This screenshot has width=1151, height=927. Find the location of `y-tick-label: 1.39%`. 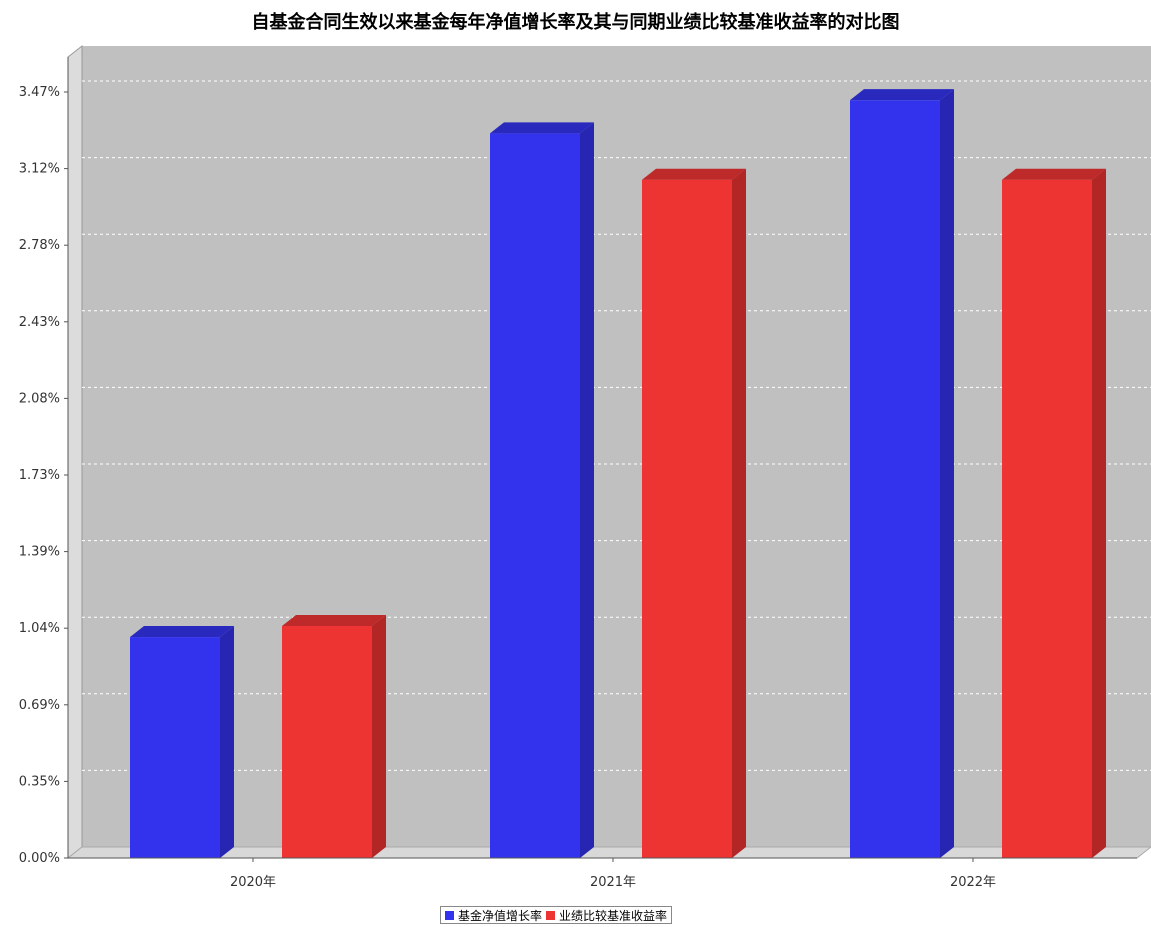

y-tick-label: 1.39% is located at coordinates (39, 552).